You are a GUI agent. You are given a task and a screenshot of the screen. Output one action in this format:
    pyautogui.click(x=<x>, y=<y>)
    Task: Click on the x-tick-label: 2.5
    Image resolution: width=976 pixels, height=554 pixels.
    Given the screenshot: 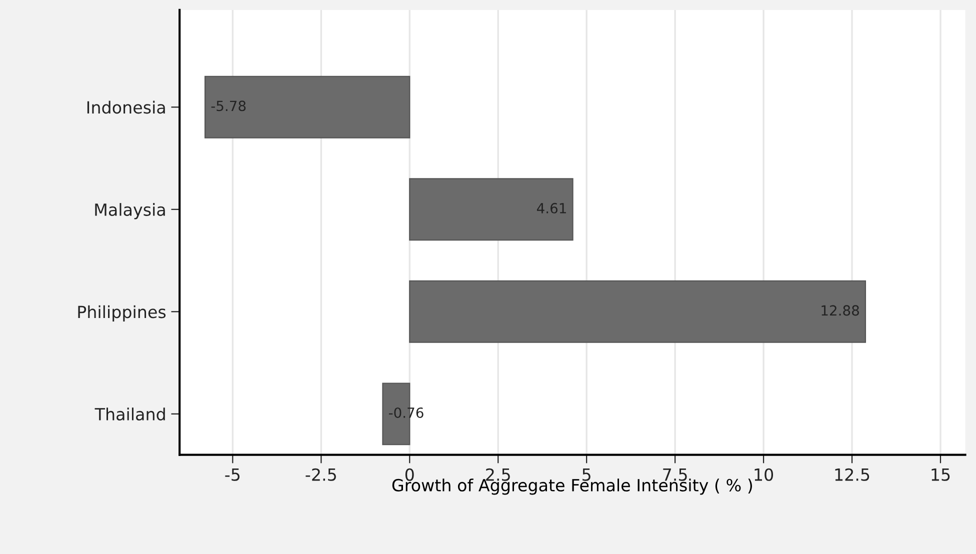 What is the action you would take?
    pyautogui.click(x=498, y=474)
    